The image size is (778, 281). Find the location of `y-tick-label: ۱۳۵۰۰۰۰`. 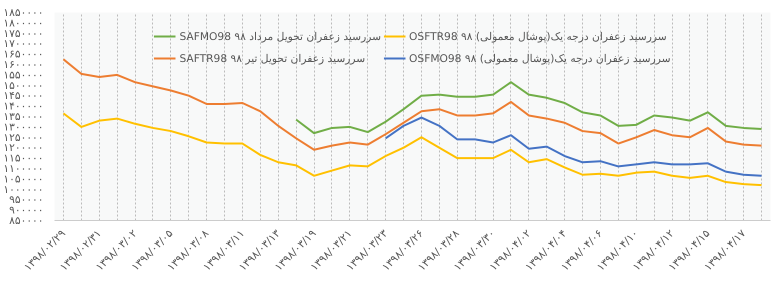

y-tick-label: ۱۳۵۰۰۰۰ is located at coordinates (23, 116).